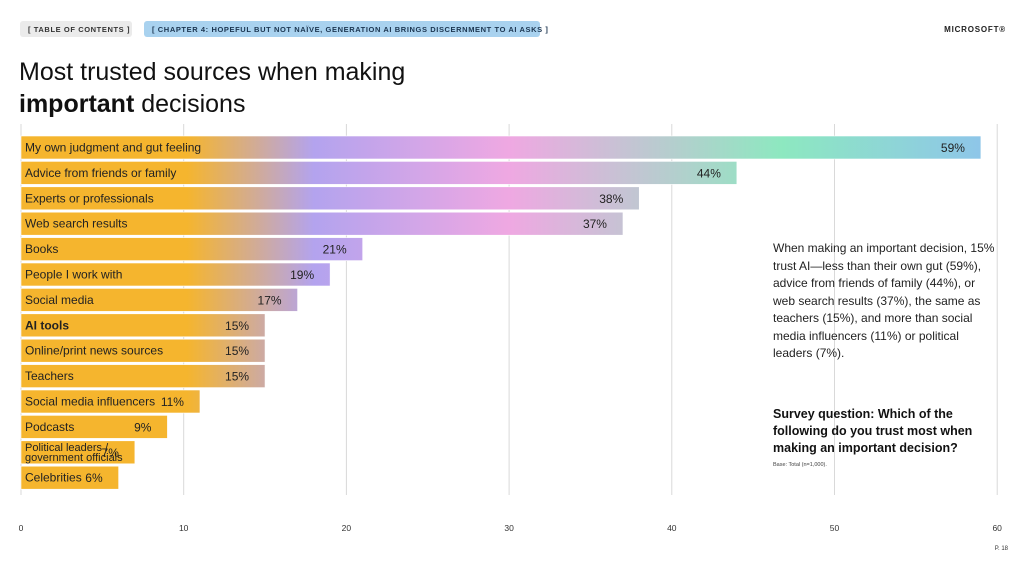 This screenshot has height=574, width=1024. Describe the element at coordinates (47, 325) in the screenshot. I see `category-label-7: AI tools` at that location.